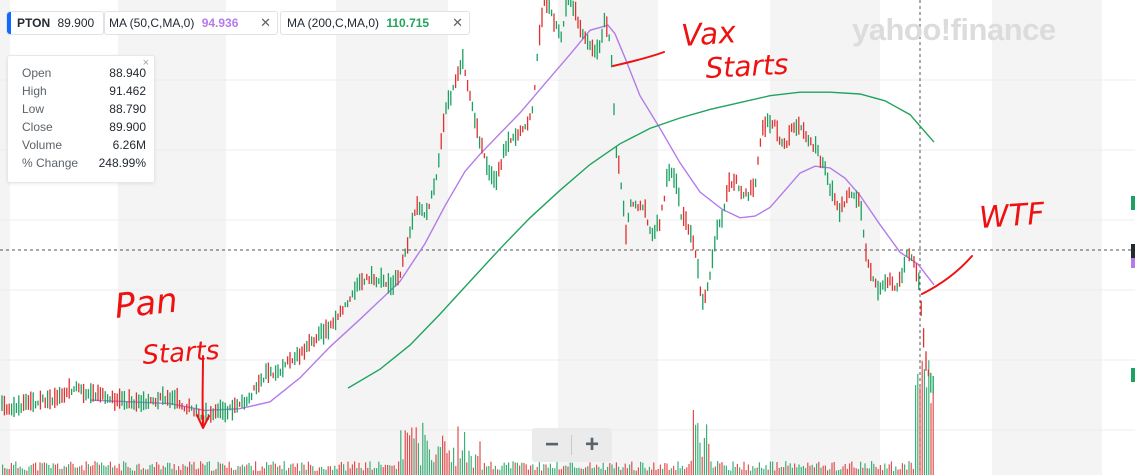 Image resolution: width=1135 pixels, height=475 pixels. I want to click on zoom-out-button: −, so click(551, 444).